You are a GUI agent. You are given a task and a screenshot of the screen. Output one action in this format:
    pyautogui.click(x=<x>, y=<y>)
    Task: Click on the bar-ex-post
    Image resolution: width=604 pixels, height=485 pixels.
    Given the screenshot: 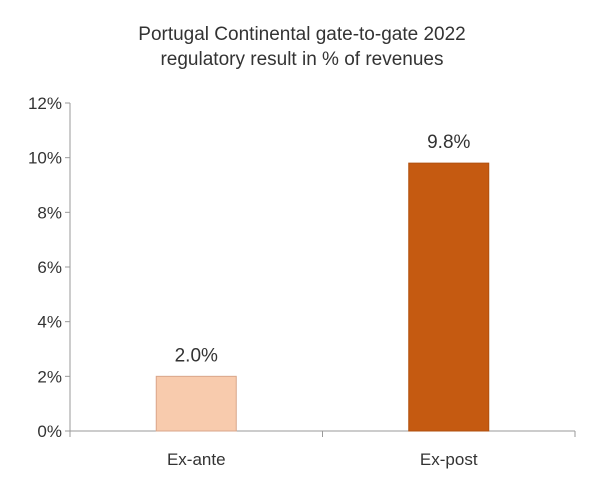 What is the action you would take?
    pyautogui.click(x=449, y=297)
    